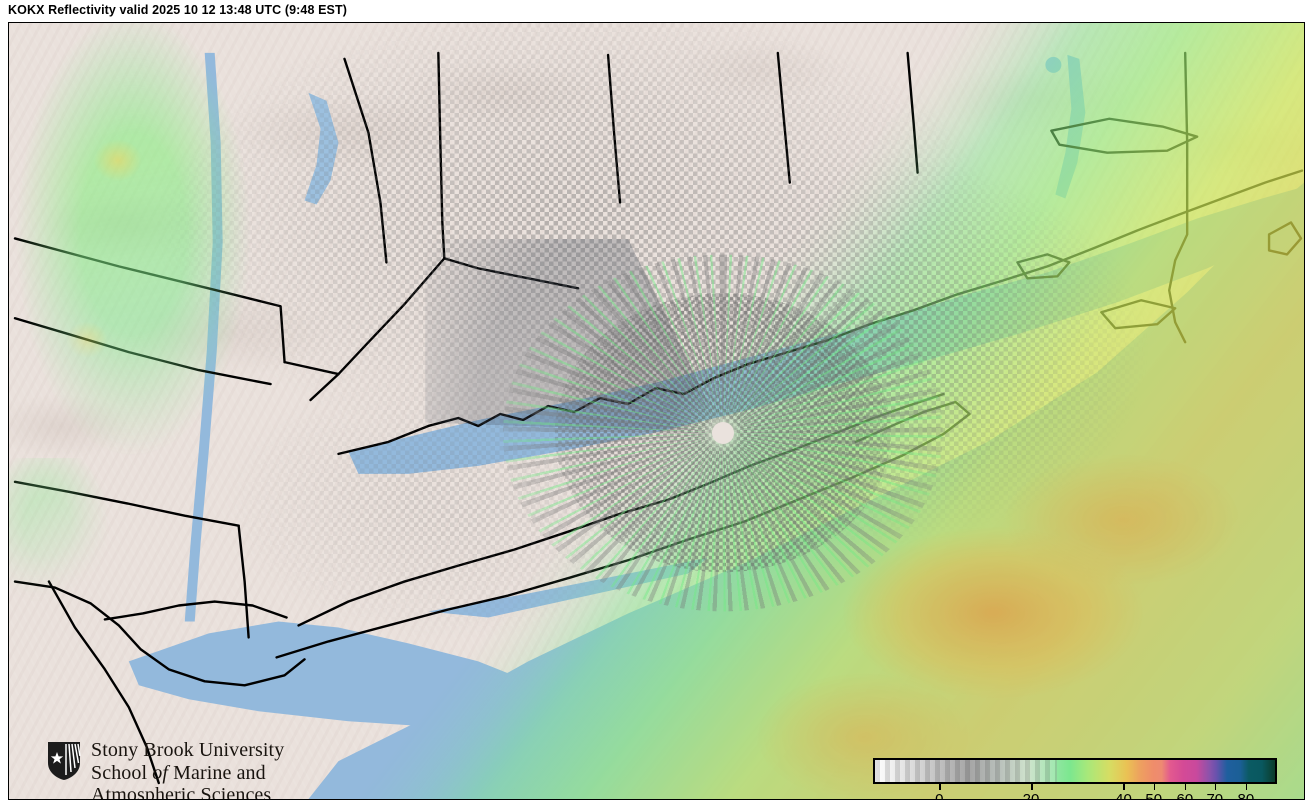 This screenshot has width=1316, height=811. Describe the element at coordinates (966, 771) in the screenshot. I see `colorbar-gray-segment` at that location.